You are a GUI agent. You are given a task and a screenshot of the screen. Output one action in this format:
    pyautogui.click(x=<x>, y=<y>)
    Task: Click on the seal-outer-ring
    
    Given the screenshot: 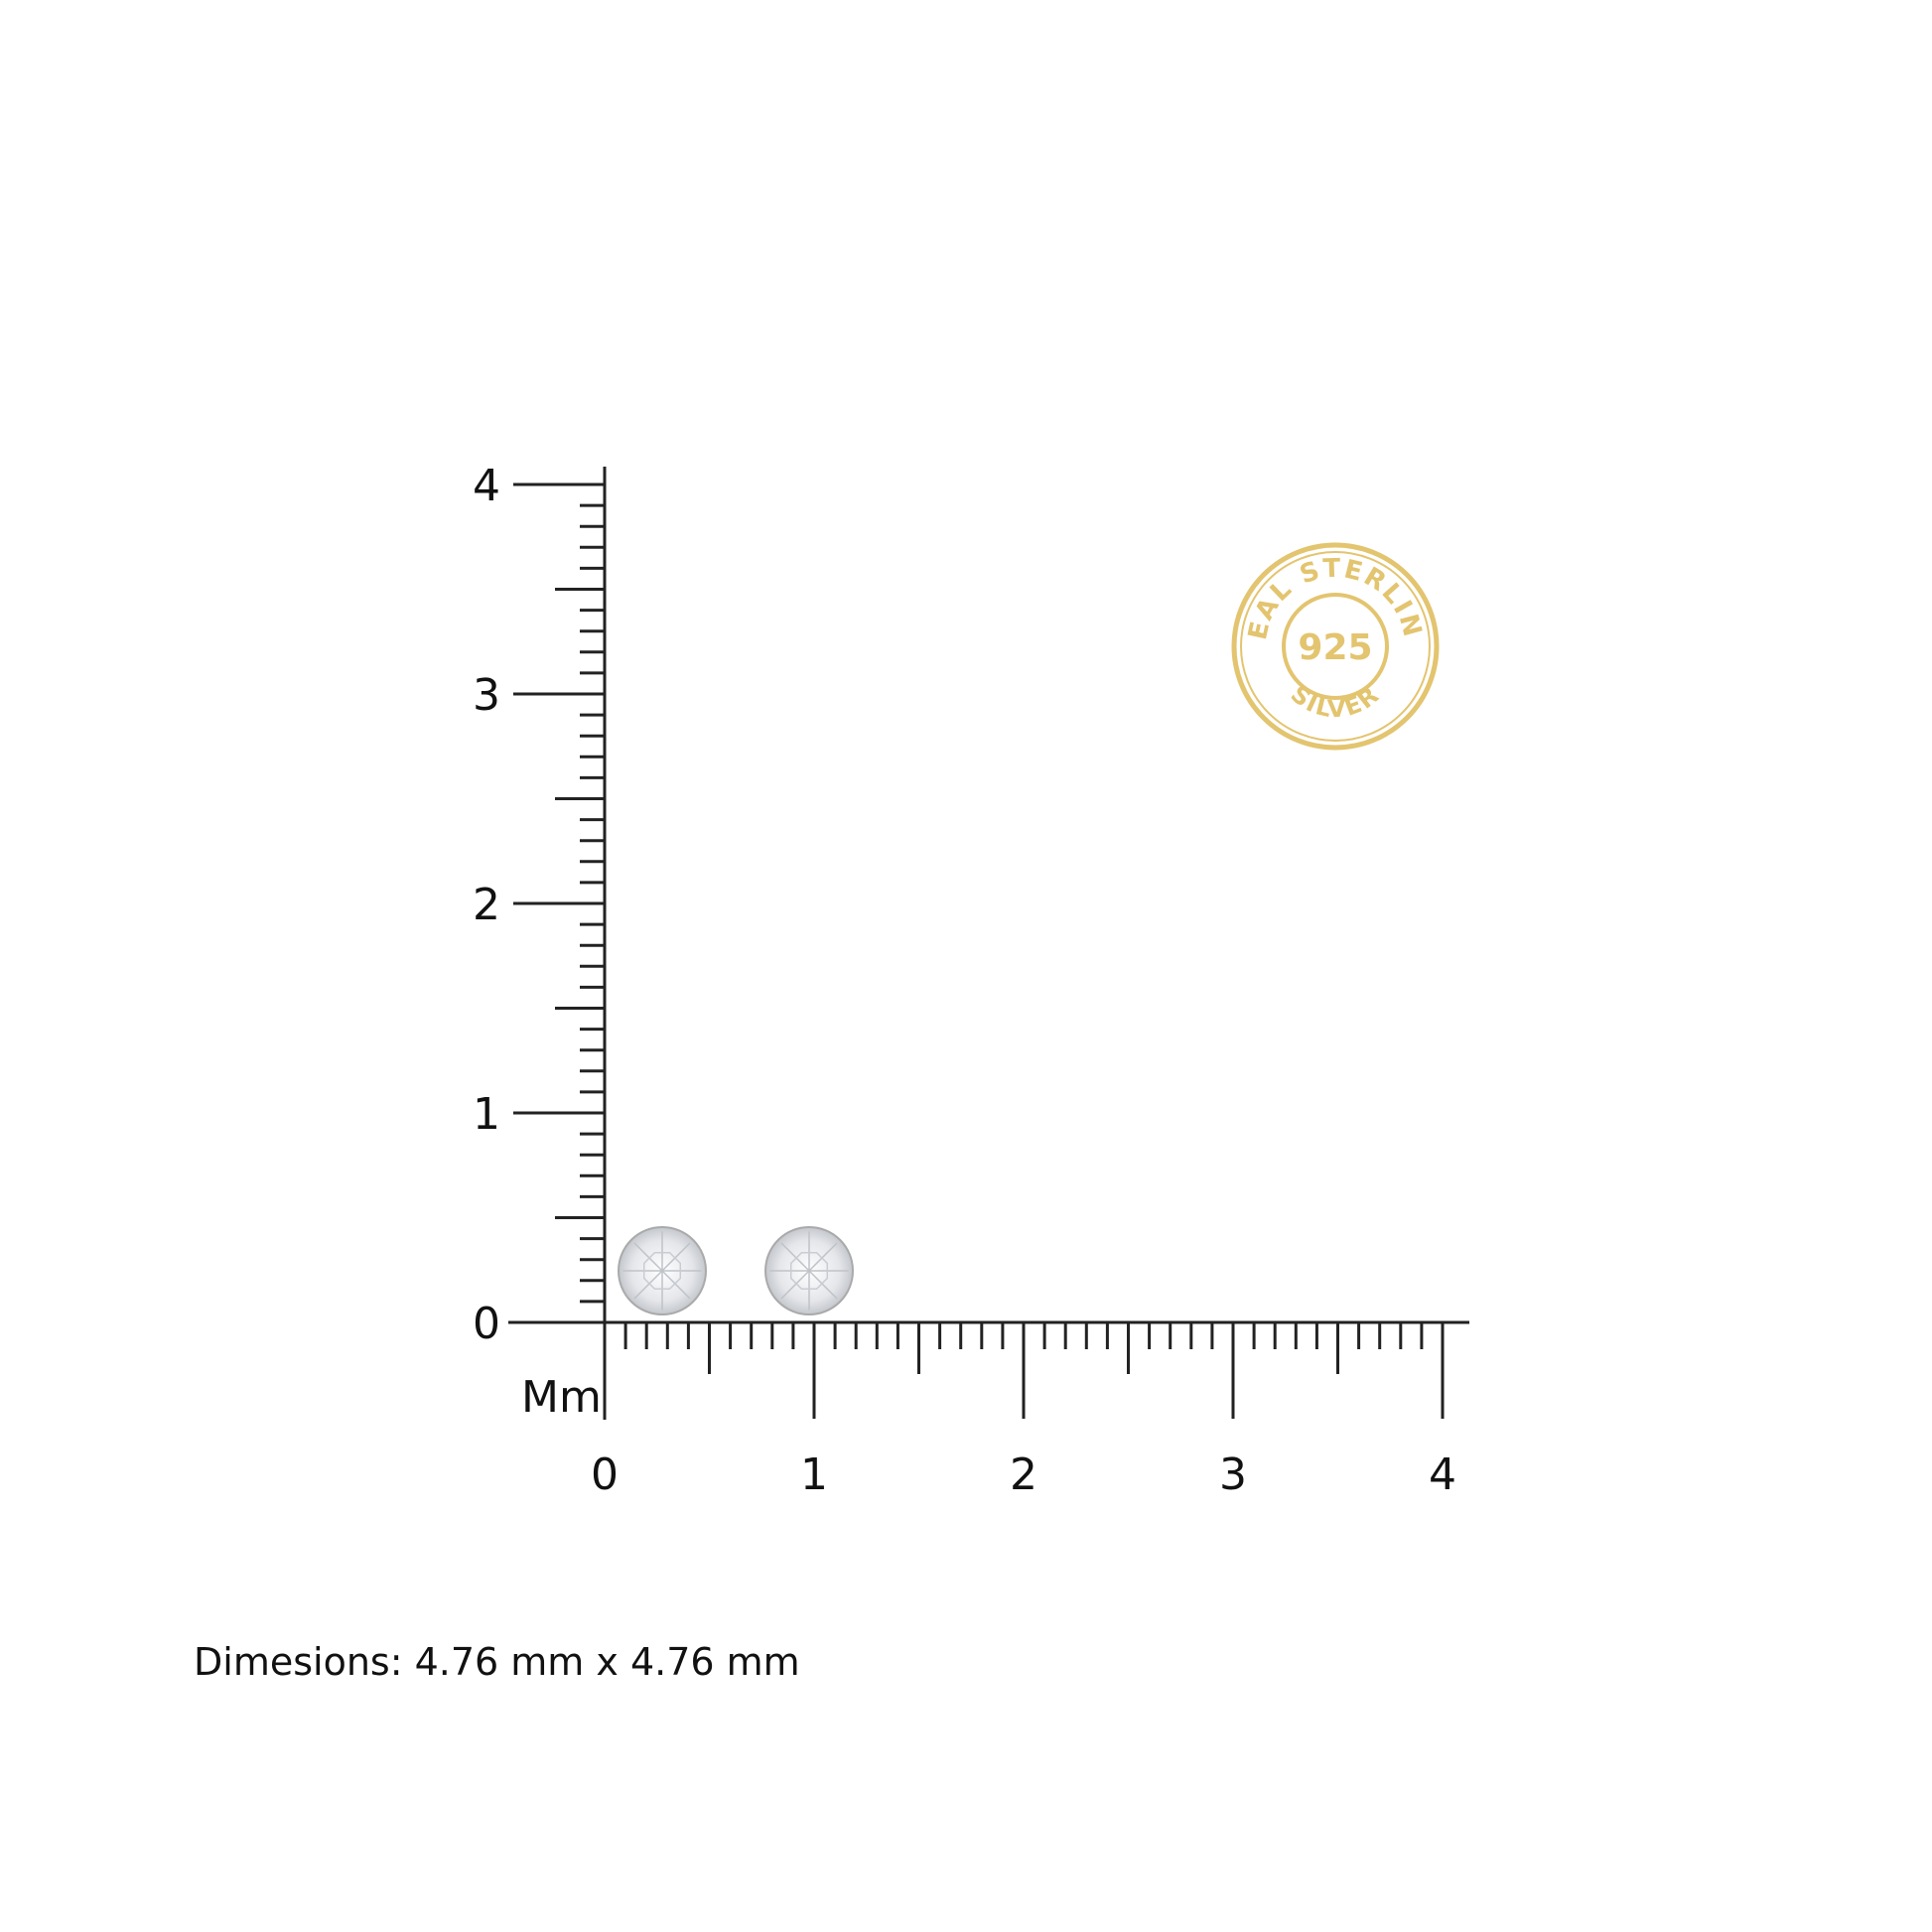 What is the action you would take?
    pyautogui.click(x=1335, y=646)
    